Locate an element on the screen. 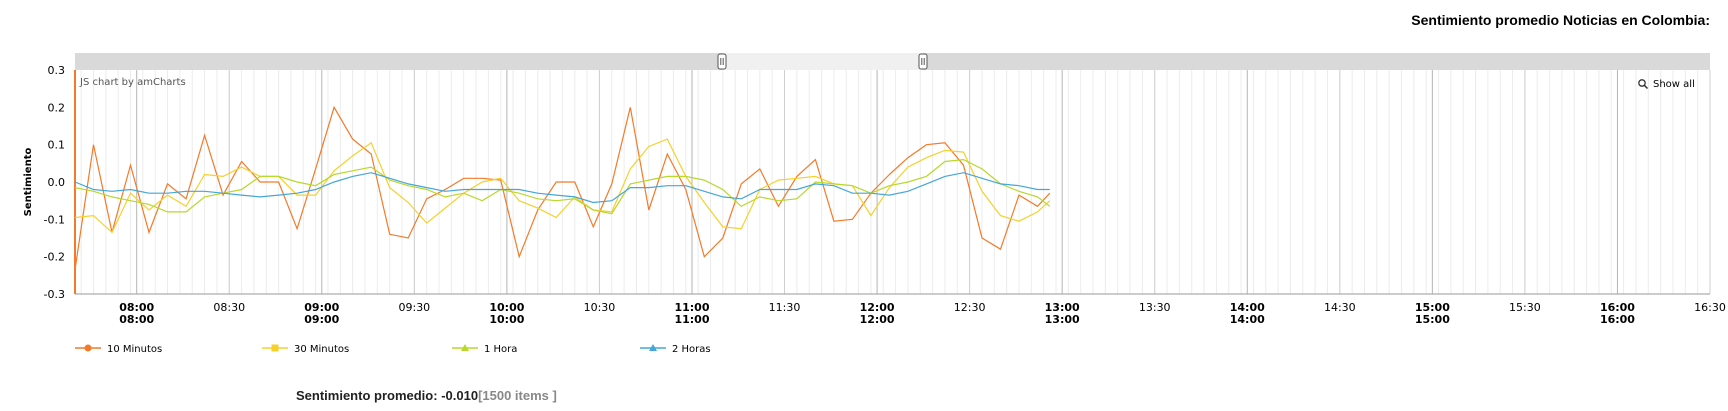  x-tick-label-date: 08:00 is located at coordinates (136, 319).